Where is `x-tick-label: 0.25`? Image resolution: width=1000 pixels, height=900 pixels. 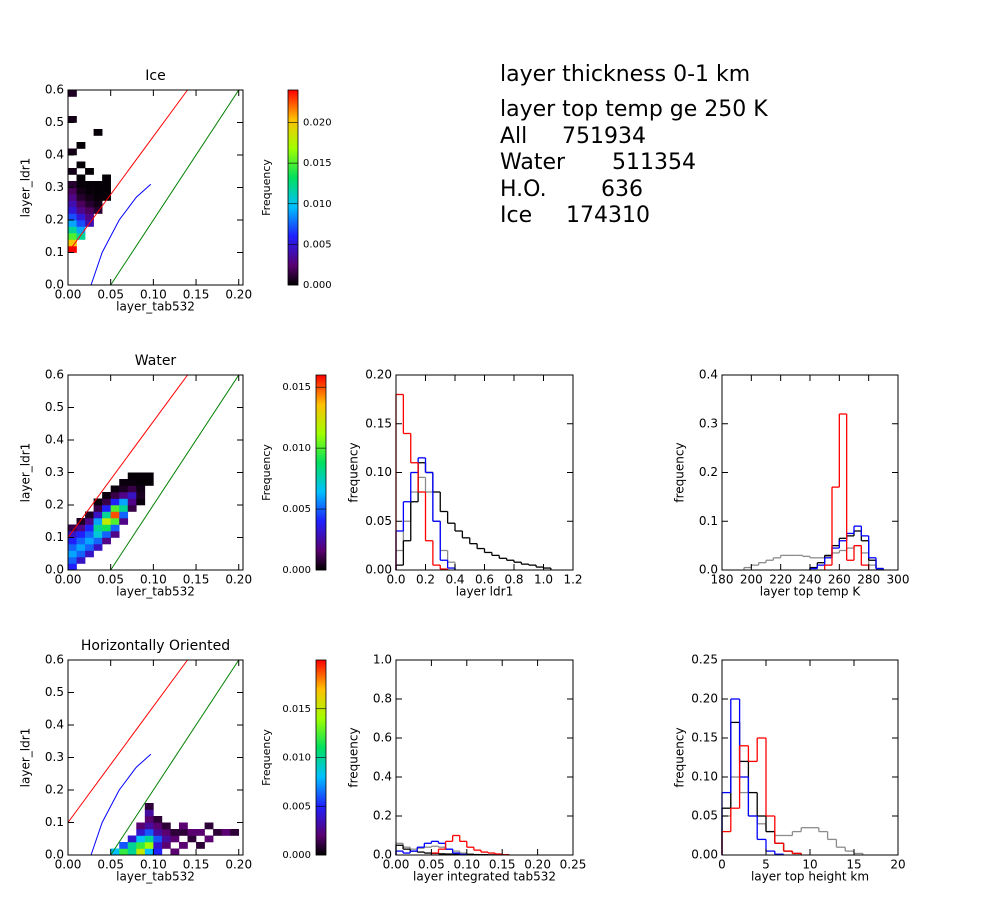 x-tick-label: 0.25 is located at coordinates (573, 865).